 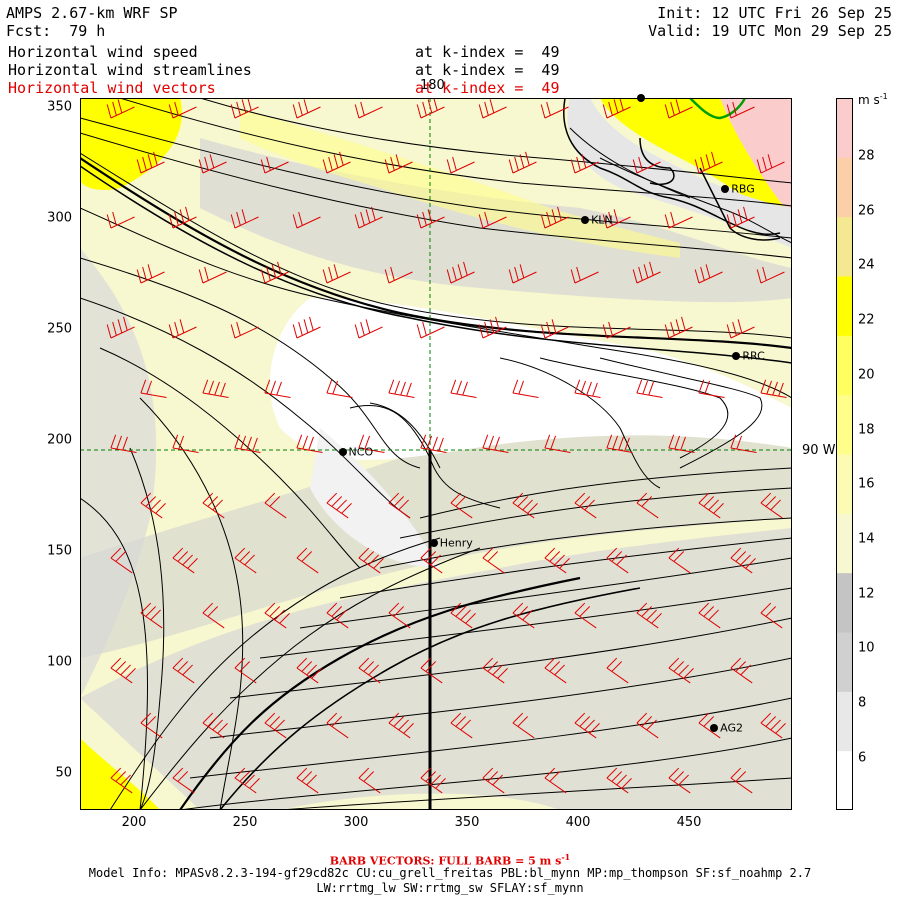 I want to click on y-tick: 150, so click(x=59, y=551).